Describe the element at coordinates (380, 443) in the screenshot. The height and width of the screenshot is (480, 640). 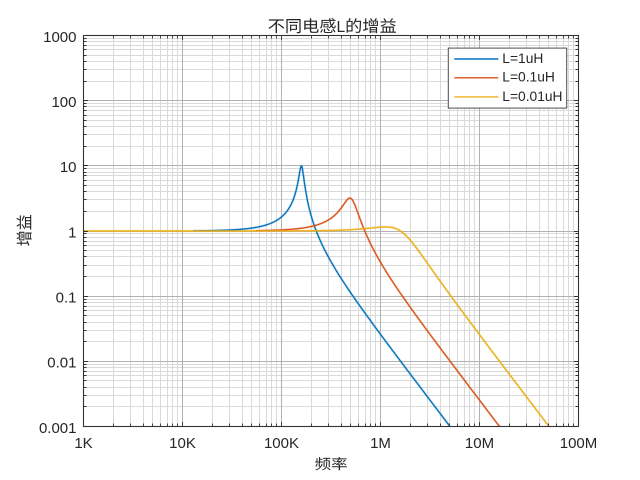
I see `svg-text: 1M` at that location.